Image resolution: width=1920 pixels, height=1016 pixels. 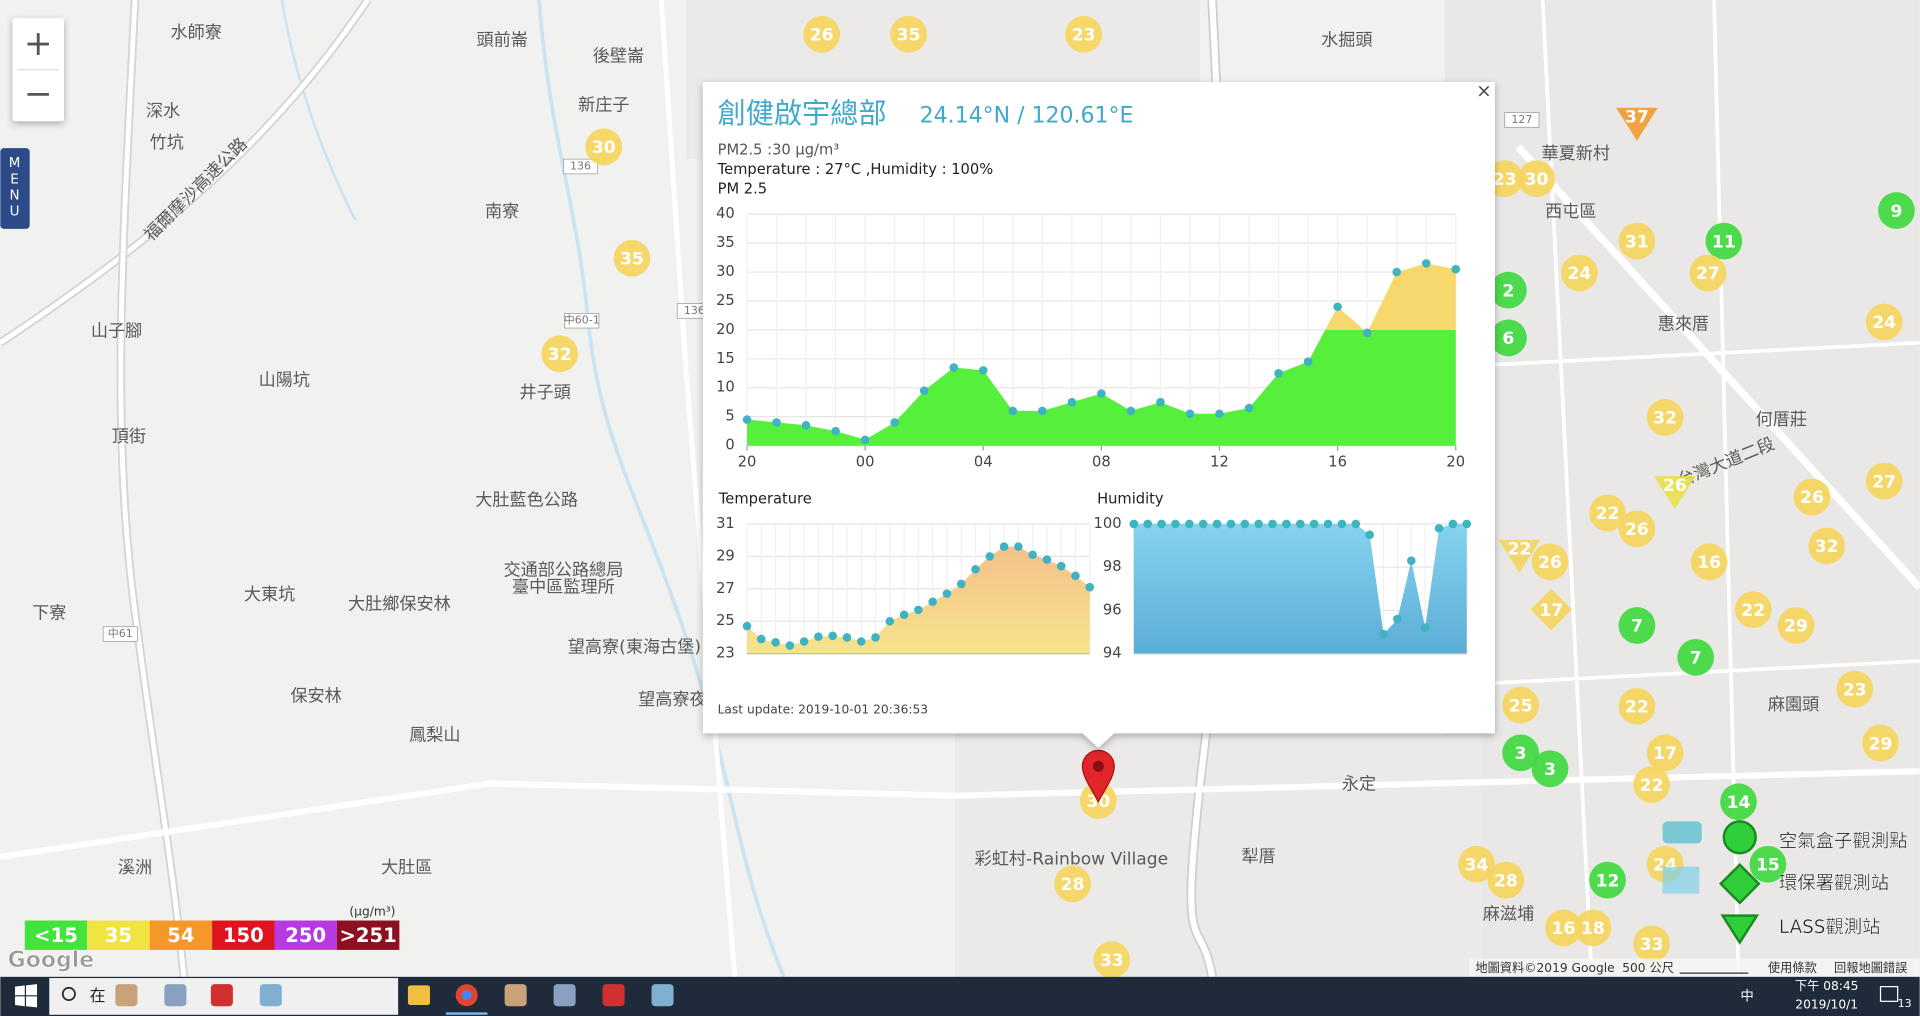 I want to click on station-marker: 25, so click(x=1520, y=705).